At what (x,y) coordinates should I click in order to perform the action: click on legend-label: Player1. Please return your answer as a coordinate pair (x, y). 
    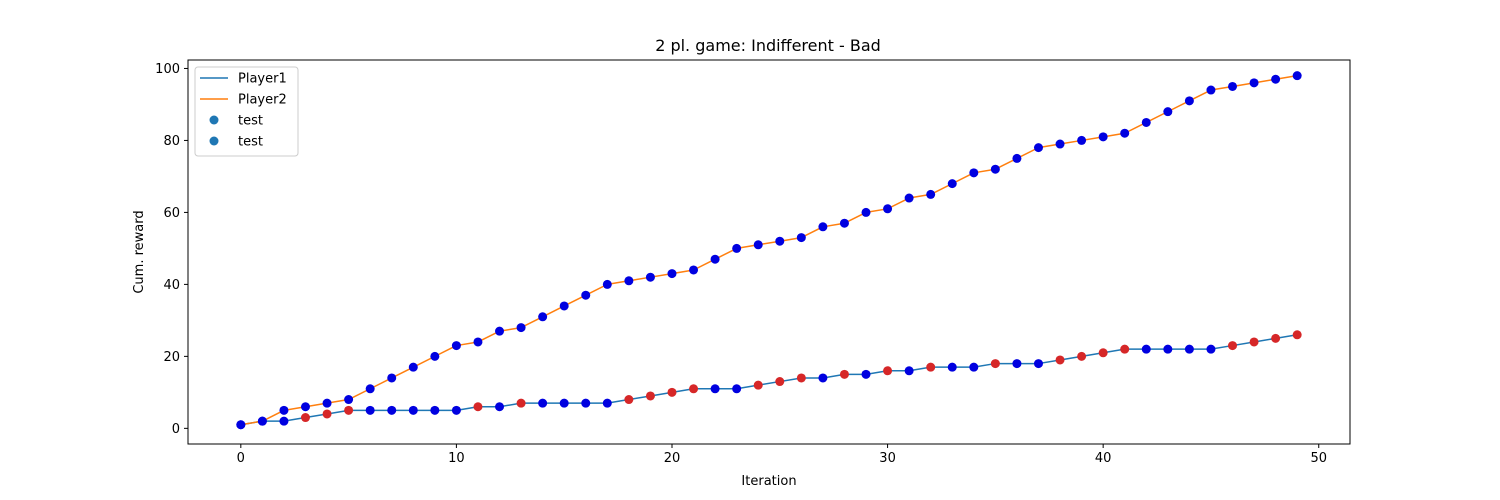
    Looking at the image, I should click on (262, 79).